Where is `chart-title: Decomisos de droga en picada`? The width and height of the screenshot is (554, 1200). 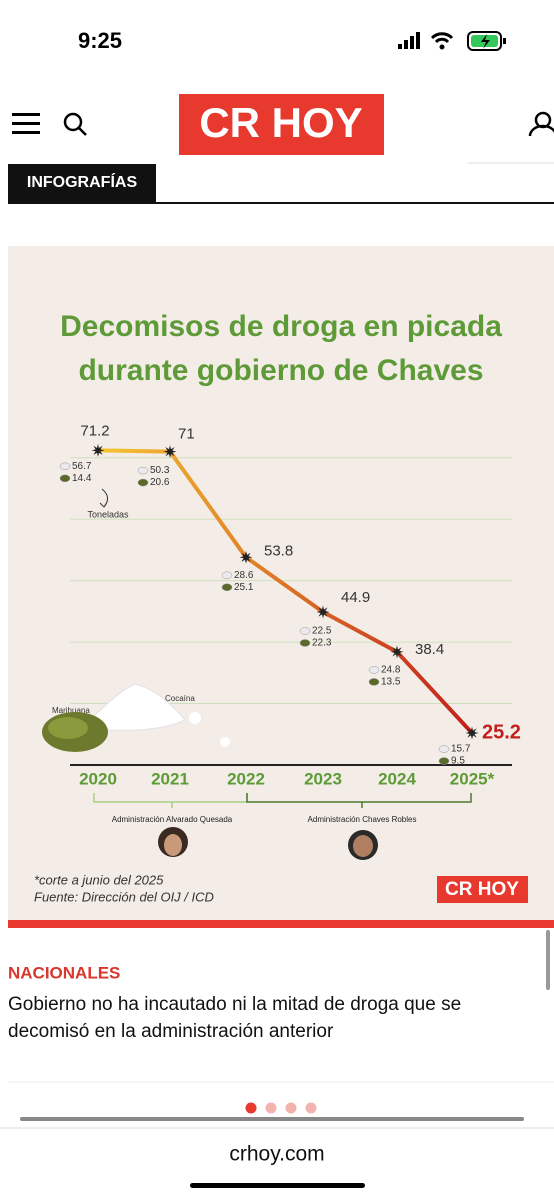 chart-title: Decomisos de droga en picada is located at coordinates (281, 326).